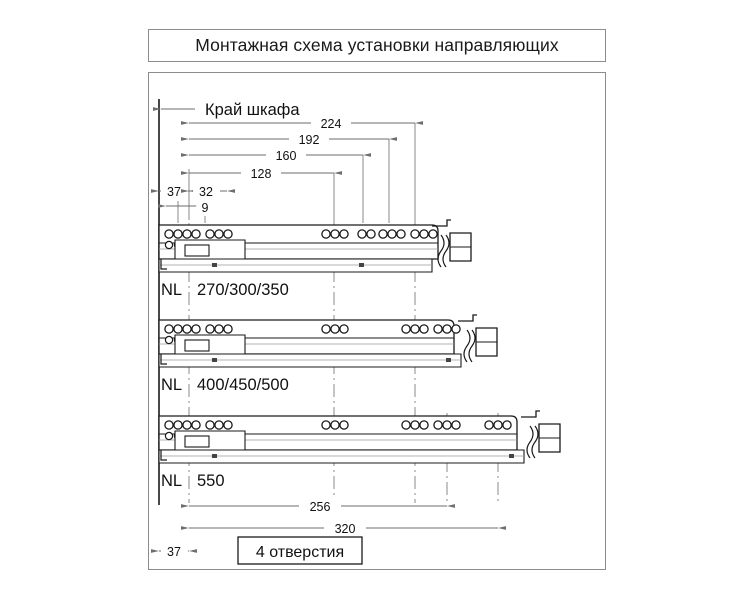 Image resolution: width=750 pixels, height=600 pixels. Describe the element at coordinates (302, 123) in the screenshot. I see `dimension-224: 224` at that location.